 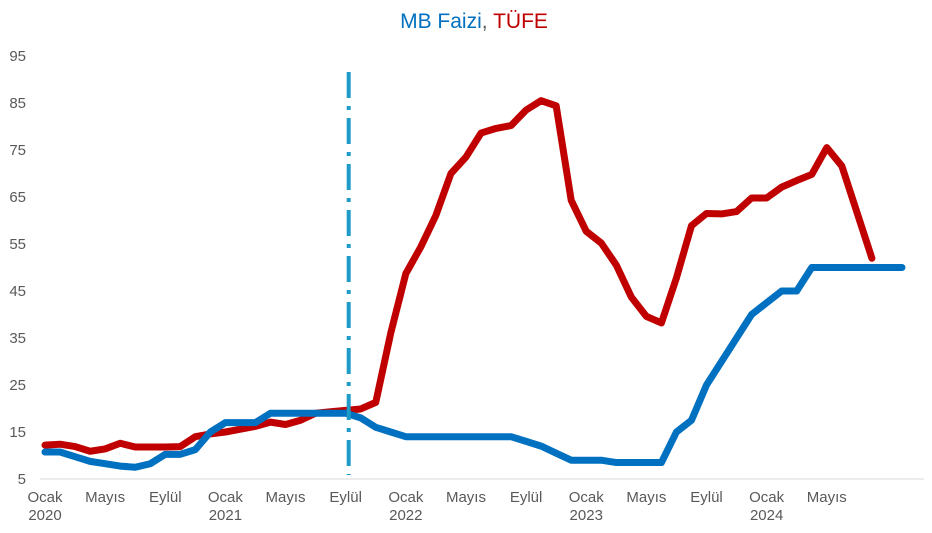 I want to click on chart-title-part: TÜFE, so click(x=520, y=21).